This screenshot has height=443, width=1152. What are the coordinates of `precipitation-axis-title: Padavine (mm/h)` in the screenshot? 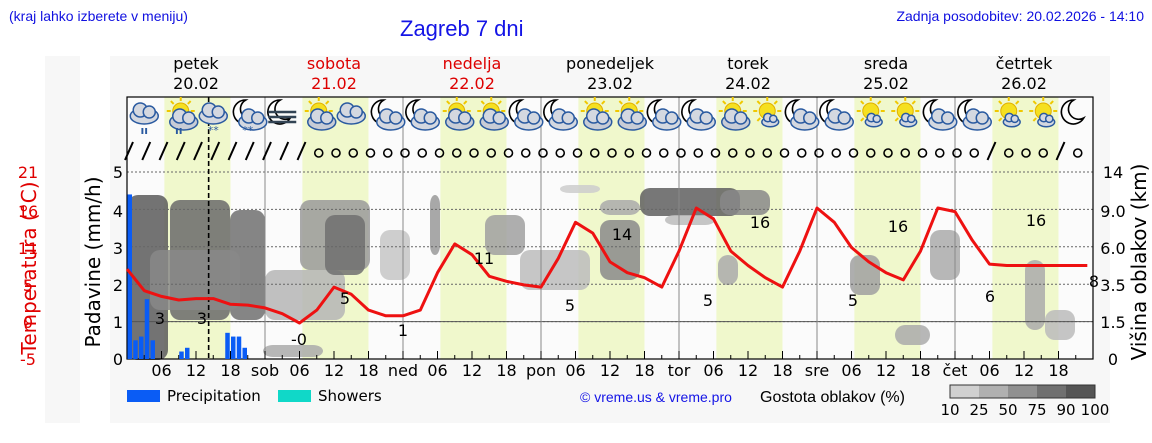 It's located at (93, 261).